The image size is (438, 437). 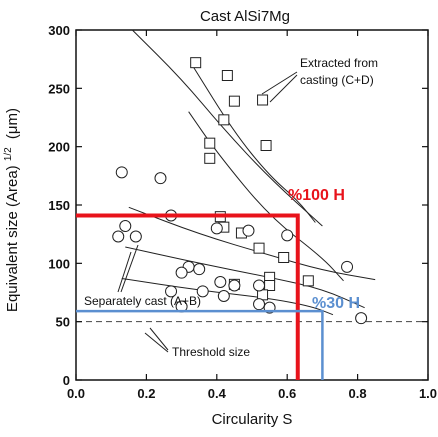 What do you see at coordinates (217, 393) in the screenshot?
I see `x-tick-label: 0.4` at bounding box center [217, 393].